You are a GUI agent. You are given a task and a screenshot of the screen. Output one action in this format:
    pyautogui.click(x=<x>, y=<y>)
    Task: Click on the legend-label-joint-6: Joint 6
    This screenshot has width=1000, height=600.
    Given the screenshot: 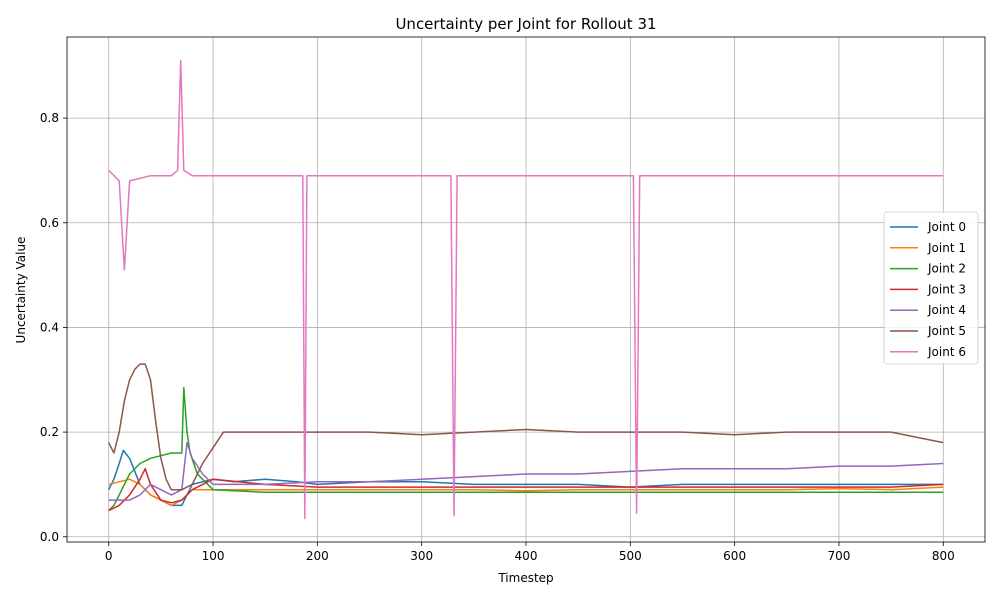 What is the action you would take?
    pyautogui.click(x=946, y=352)
    